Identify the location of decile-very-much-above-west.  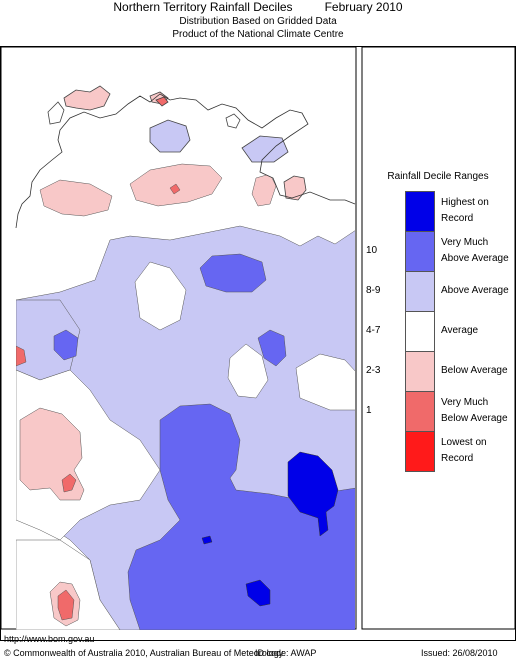
(66, 345).